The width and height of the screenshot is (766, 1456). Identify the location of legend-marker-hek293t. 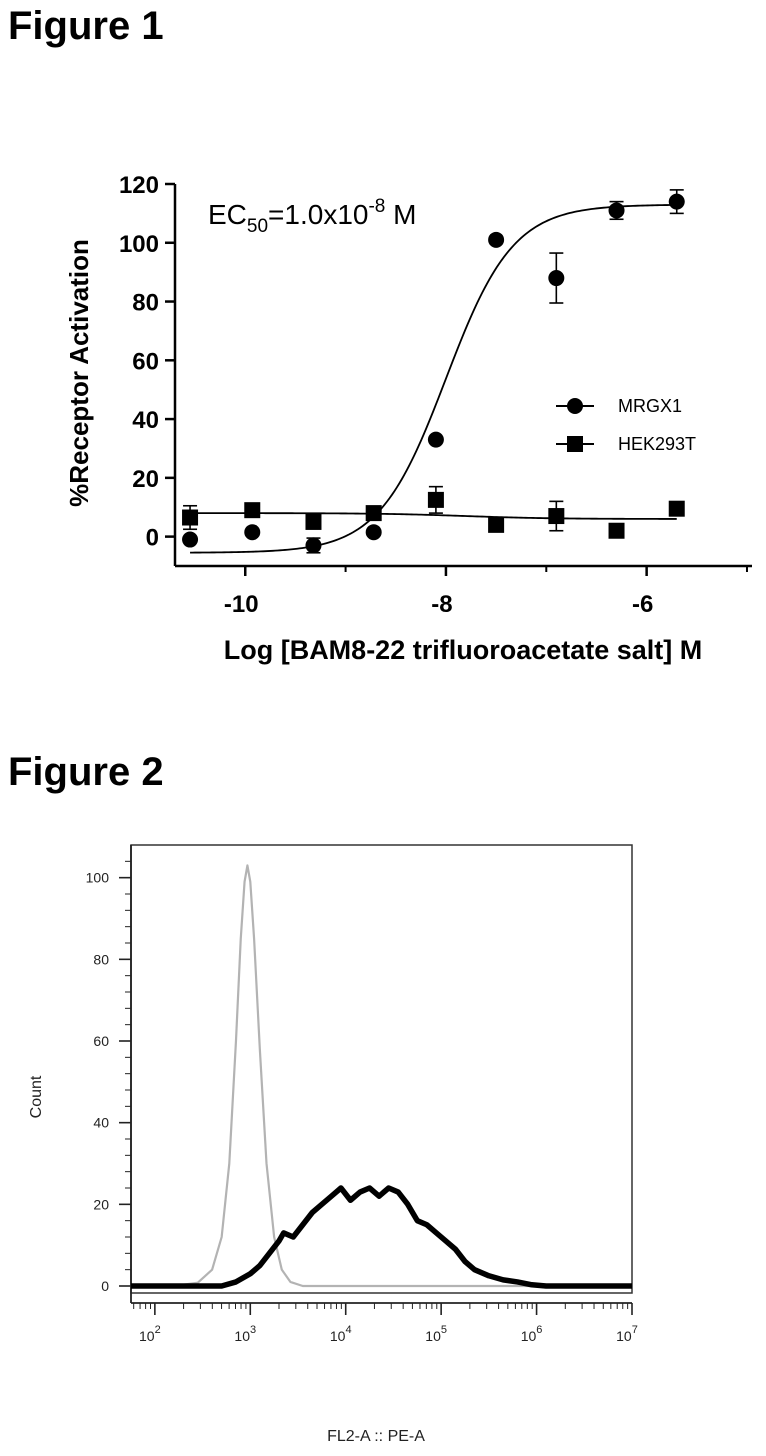
(575, 444).